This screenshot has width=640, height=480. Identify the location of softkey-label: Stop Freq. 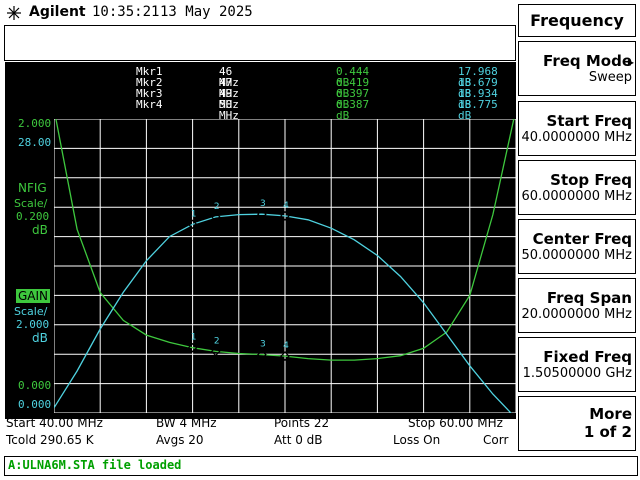
(591, 180).